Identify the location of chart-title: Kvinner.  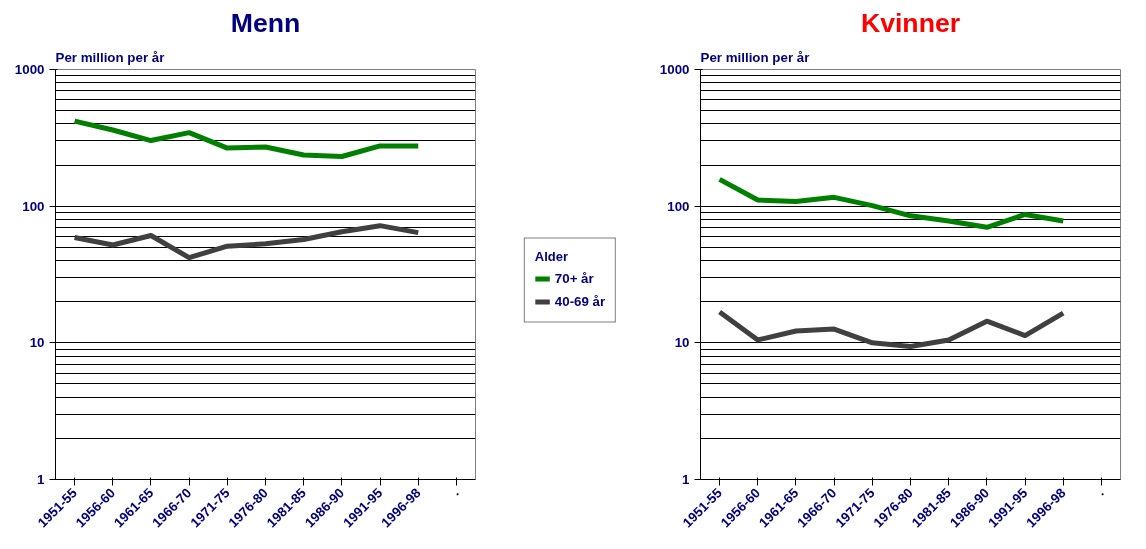
(910, 22).